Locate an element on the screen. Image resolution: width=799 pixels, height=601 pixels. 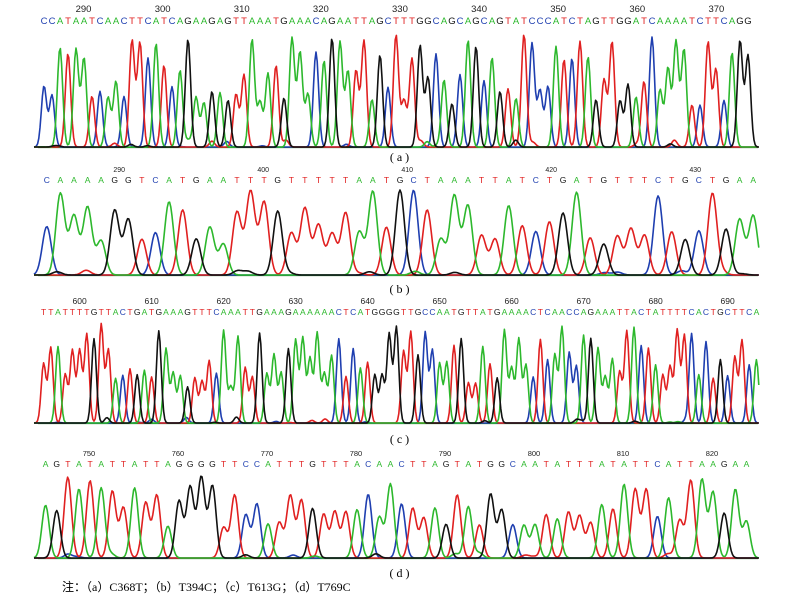
position-tick-label: 400 is located at coordinates (263, 170).